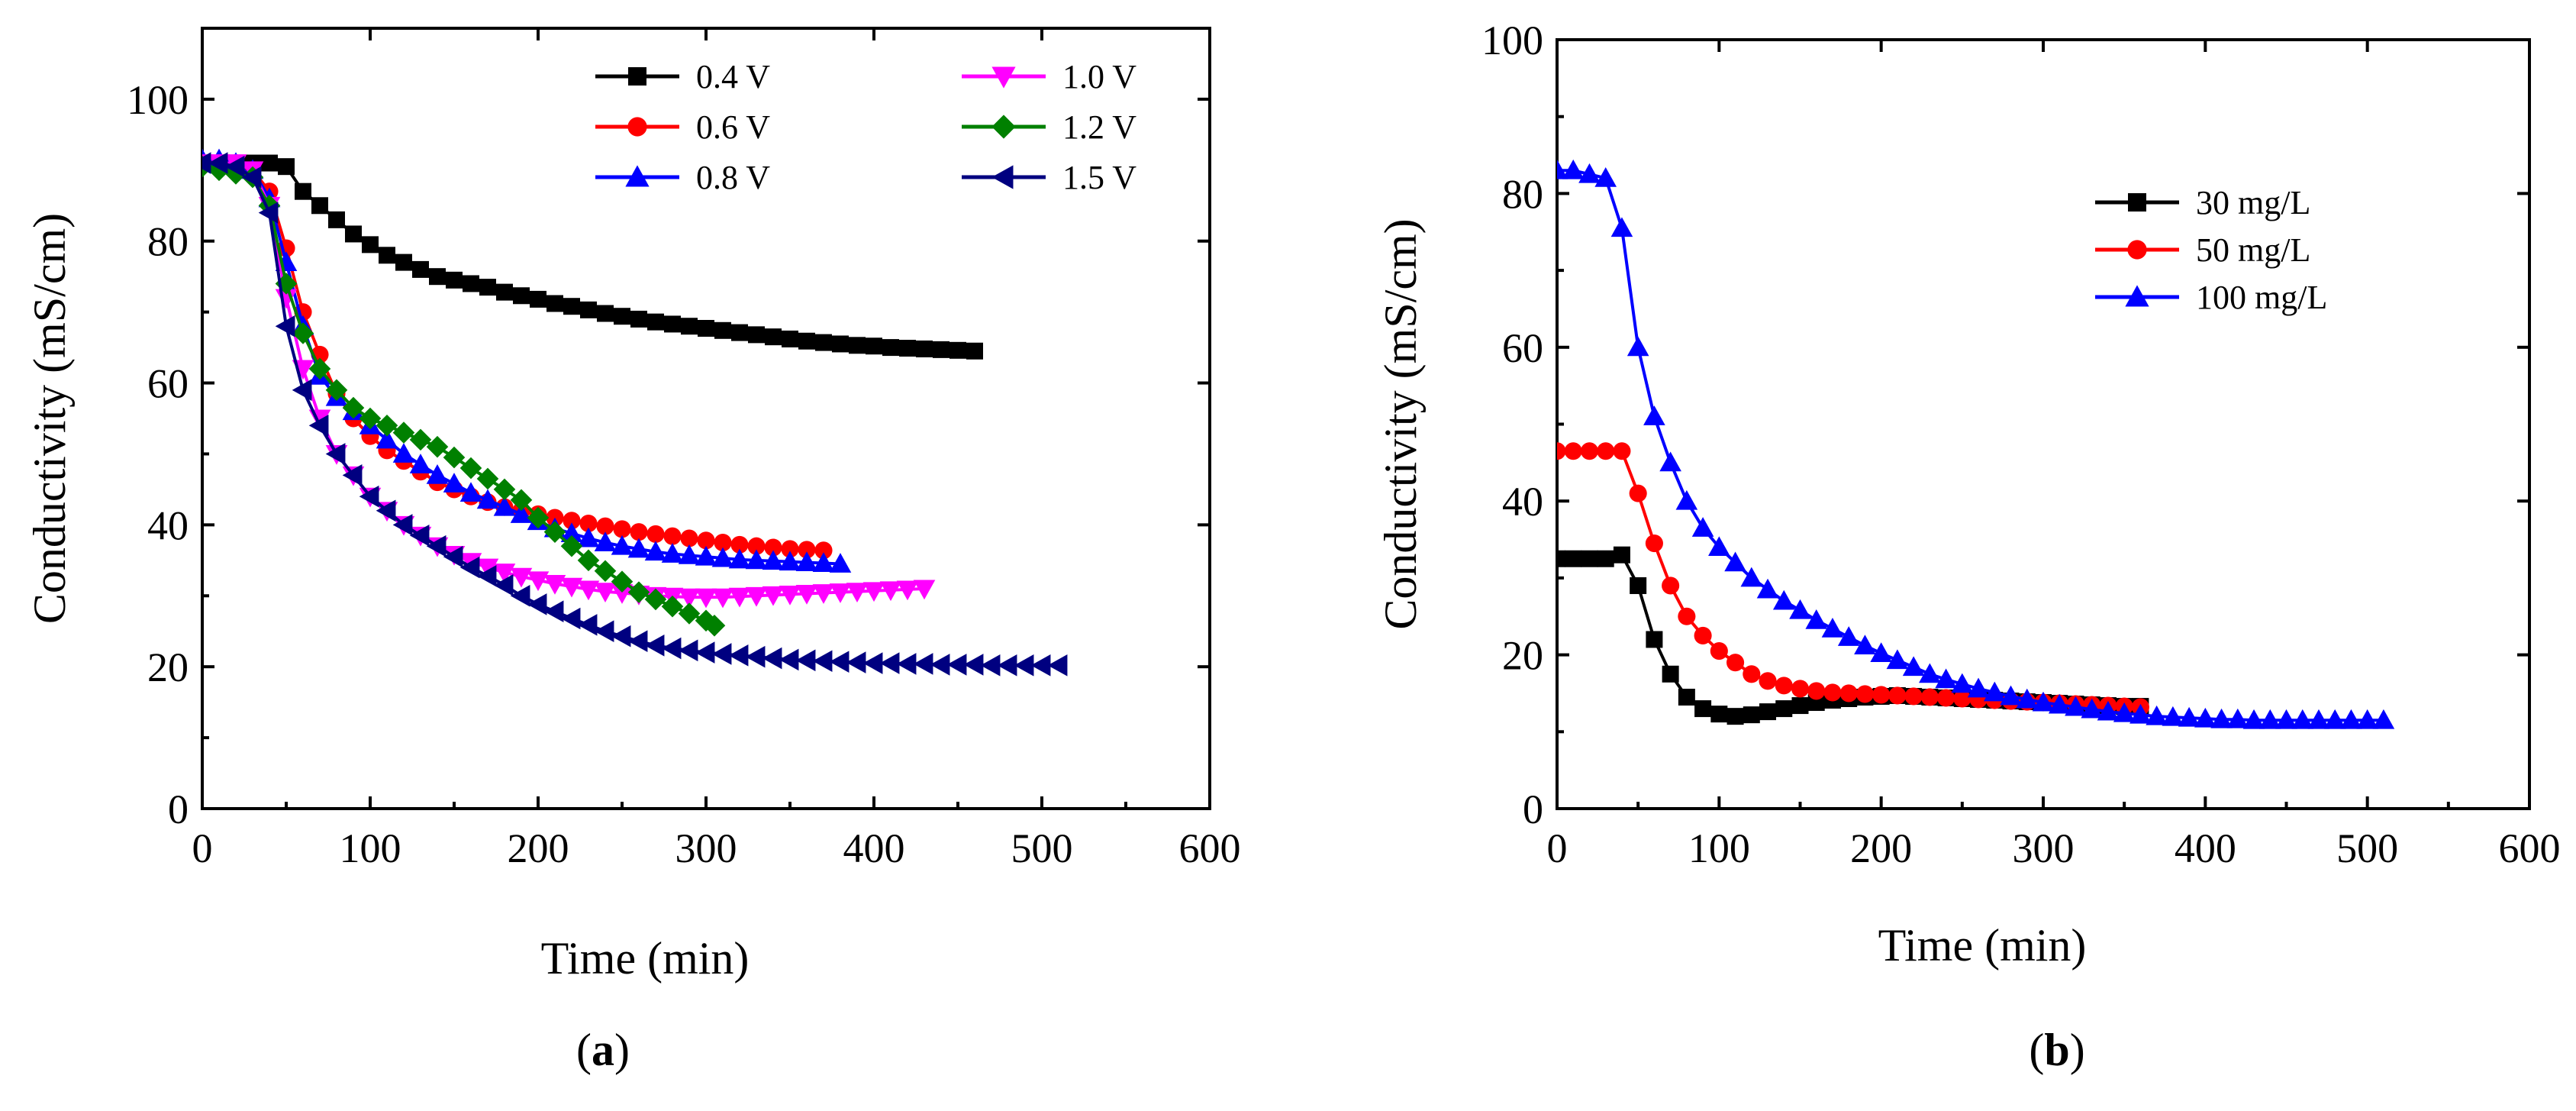  What do you see at coordinates (1049, 127) in the screenshot?
I see `legend-item: 1.2 V` at bounding box center [1049, 127].